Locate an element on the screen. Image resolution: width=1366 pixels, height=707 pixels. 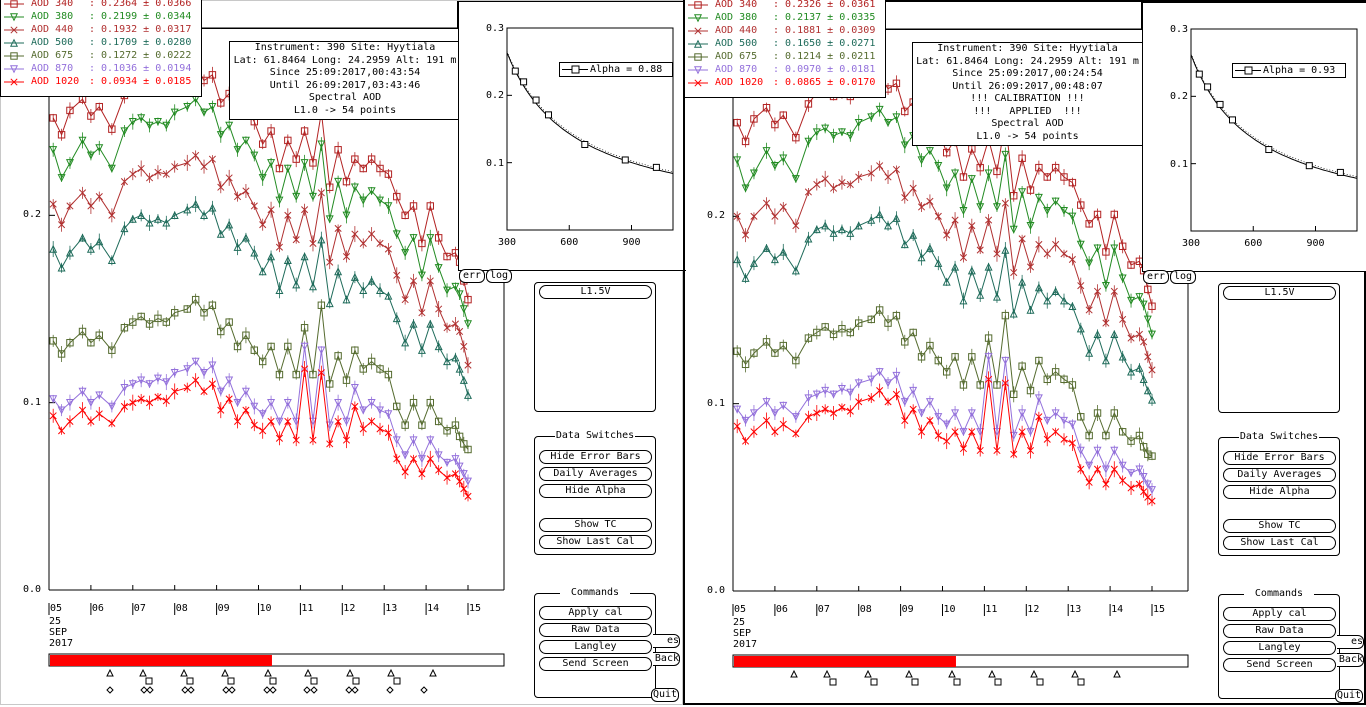
day-diamond is located at coordinates (185, 690).